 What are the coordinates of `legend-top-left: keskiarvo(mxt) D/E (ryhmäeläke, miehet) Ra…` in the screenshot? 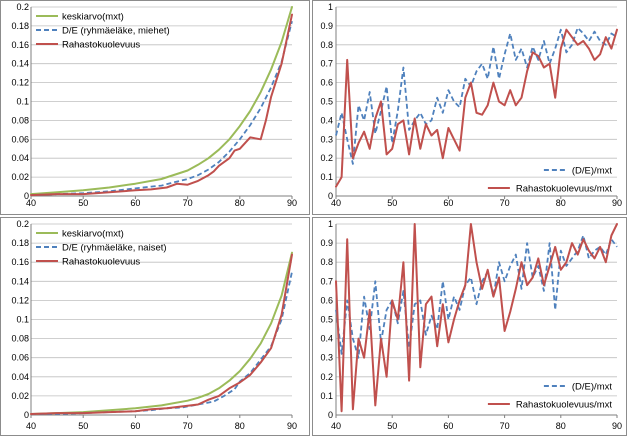 It's located at (103, 31).